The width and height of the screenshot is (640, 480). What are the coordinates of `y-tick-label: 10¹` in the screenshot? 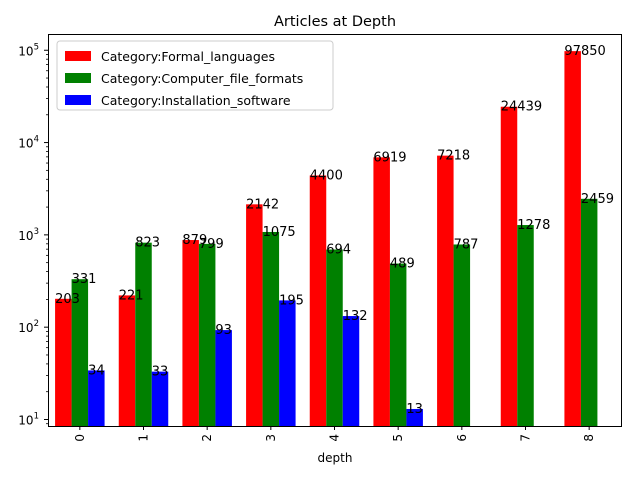 It's located at (28, 419).